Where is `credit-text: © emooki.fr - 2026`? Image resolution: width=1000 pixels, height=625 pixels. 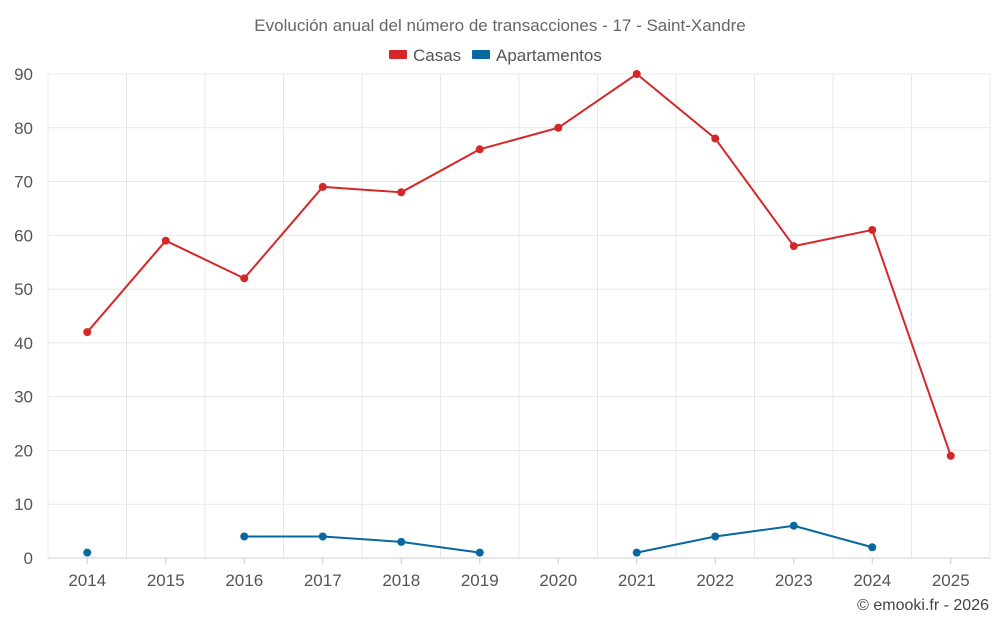 credit-text: © emooki.fr - 2026 is located at coordinates (923, 605).